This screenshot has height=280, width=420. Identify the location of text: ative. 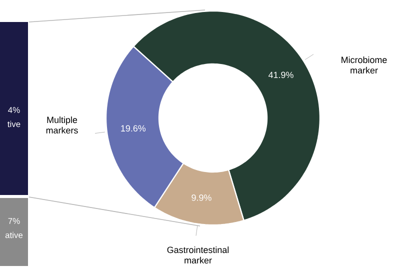
(14, 235).